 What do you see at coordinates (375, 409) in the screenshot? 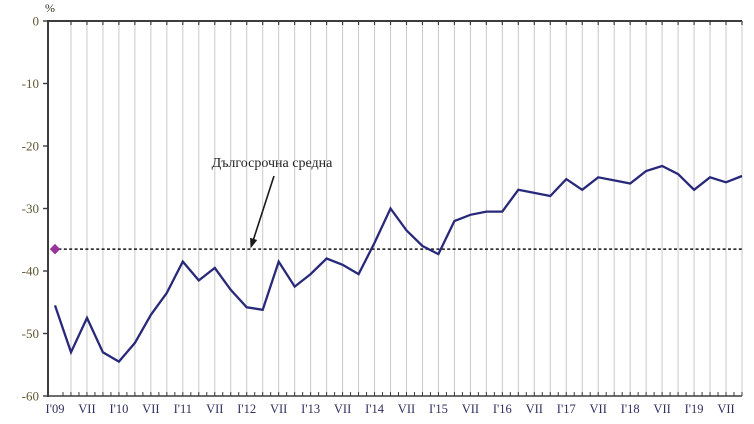
I see `x-tick-label: I'14` at bounding box center [375, 409].